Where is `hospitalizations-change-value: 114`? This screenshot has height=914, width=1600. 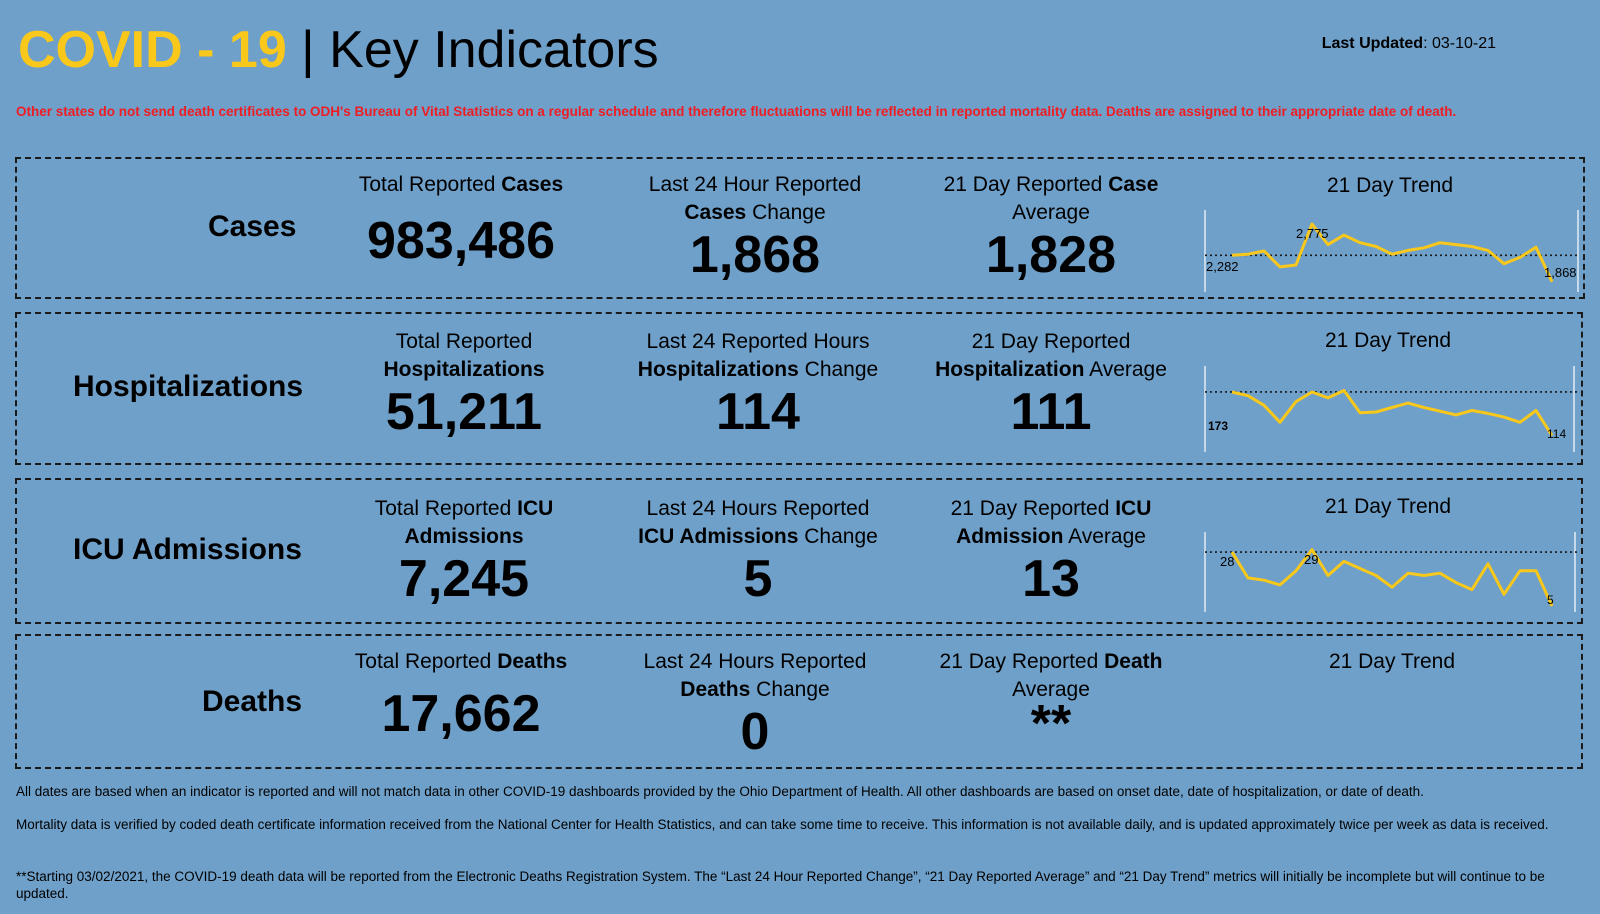
hospitalizations-change-value: 114 is located at coordinates (758, 412).